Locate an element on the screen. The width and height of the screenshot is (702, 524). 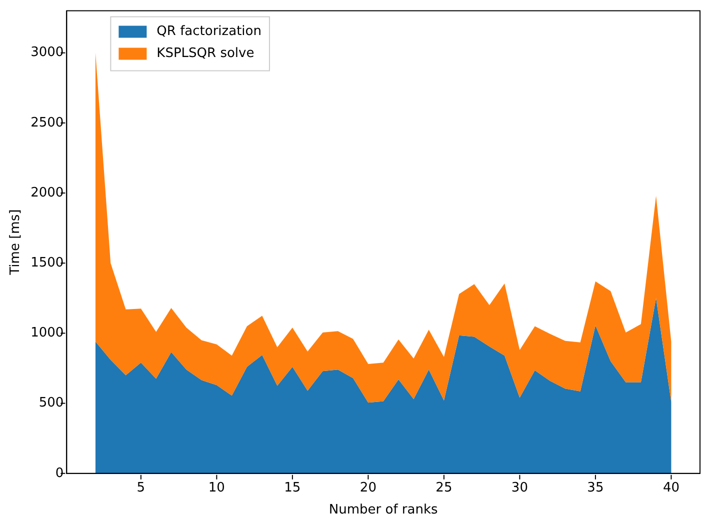
x-tick-label: 20 is located at coordinates (368, 488).